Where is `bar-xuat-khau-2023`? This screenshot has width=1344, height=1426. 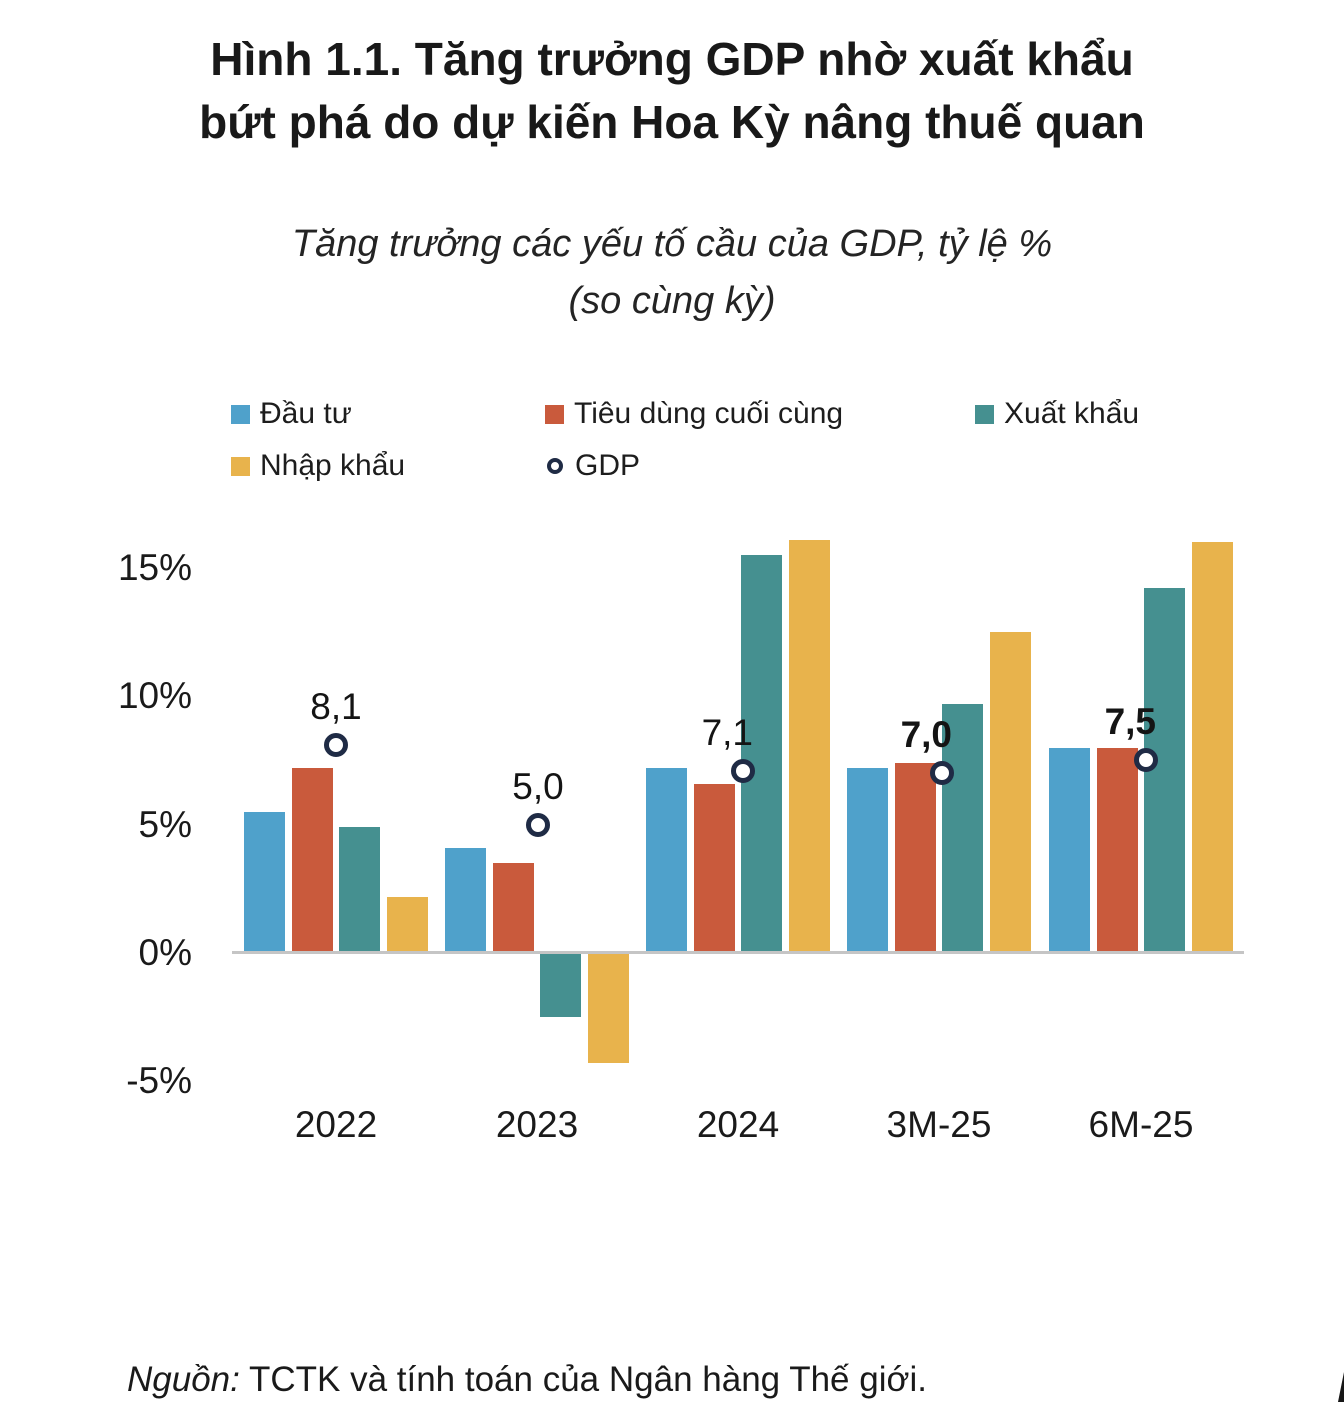
bar-xuat-khau-2023 is located at coordinates (561, 985).